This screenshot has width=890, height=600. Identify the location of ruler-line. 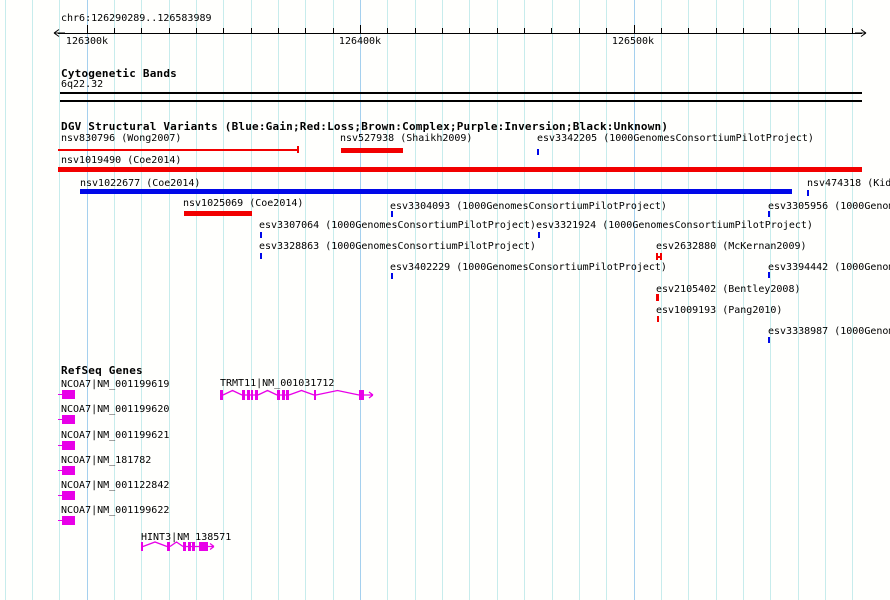
(460, 33).